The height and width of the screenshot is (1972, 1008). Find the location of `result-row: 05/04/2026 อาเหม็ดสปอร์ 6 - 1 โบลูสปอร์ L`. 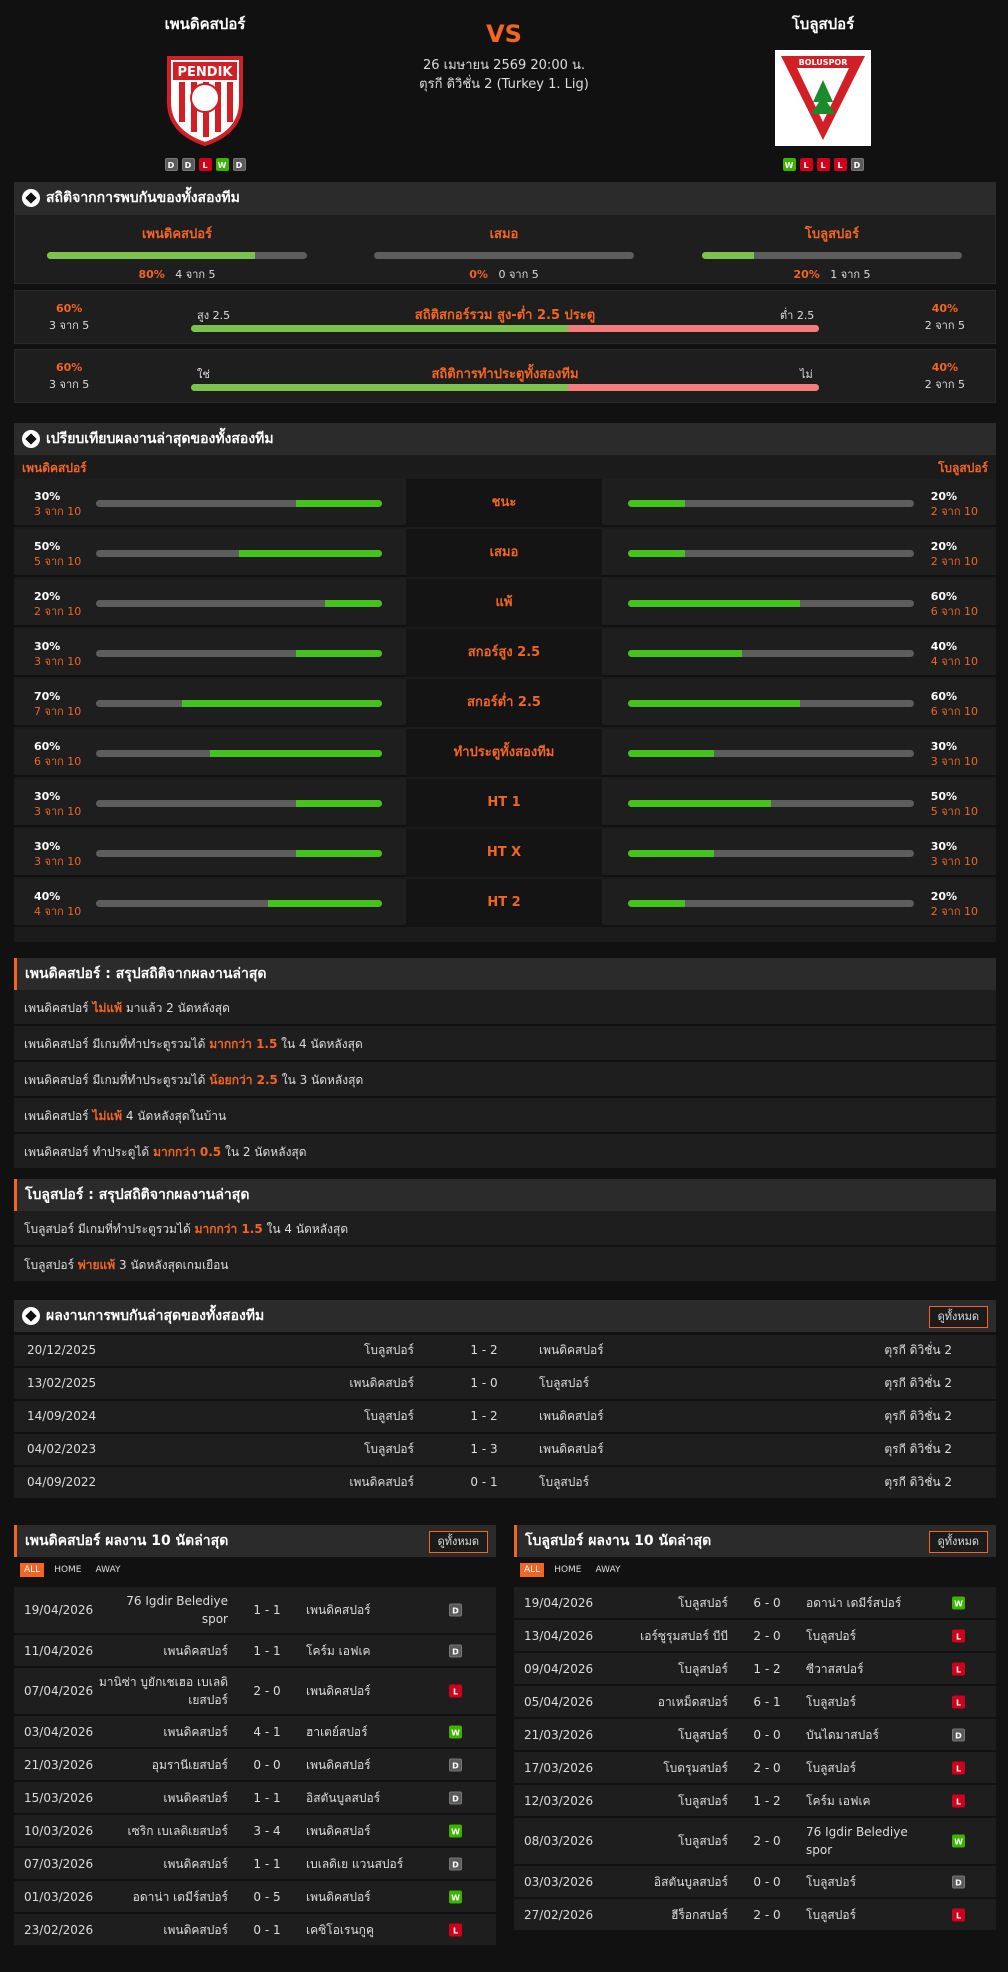

result-row: 05/04/2026 อาเหม็ดสปอร์ 6 - 1 โบลูสปอร์ L is located at coordinates (755, 1701).